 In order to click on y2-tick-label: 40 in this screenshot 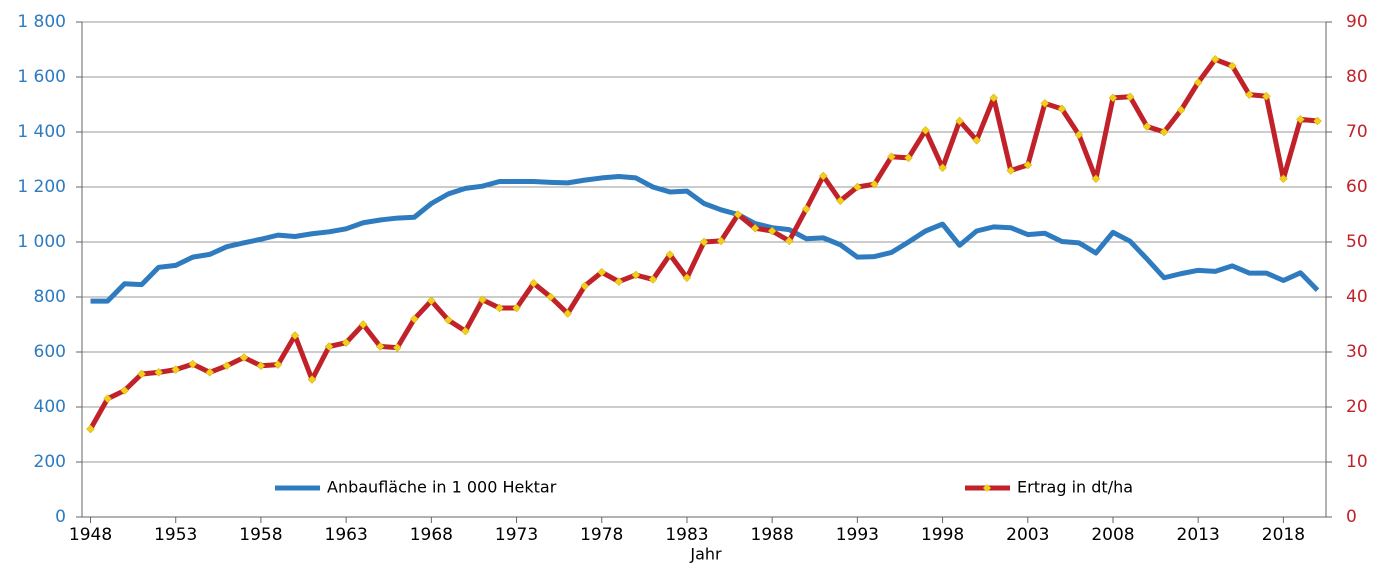, I will do `click(1357, 297)`.